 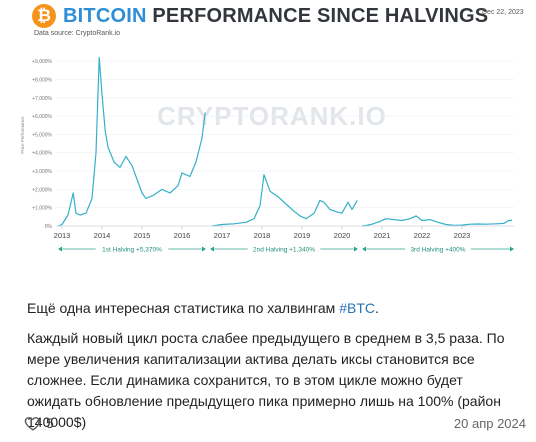 I want to click on x-tick-label: 2023, so click(x=462, y=235).